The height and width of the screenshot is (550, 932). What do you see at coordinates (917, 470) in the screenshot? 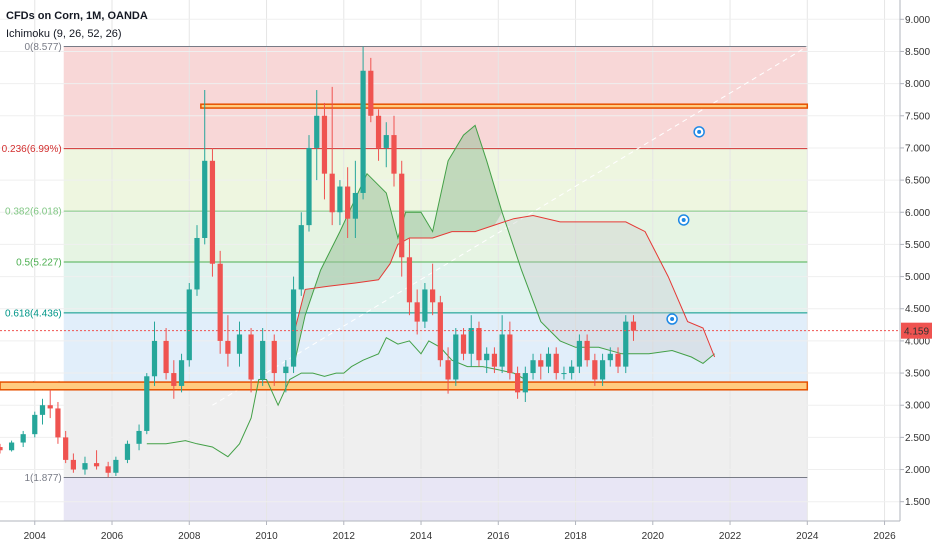
I see `y-tick-label: 2.000` at bounding box center [917, 470].